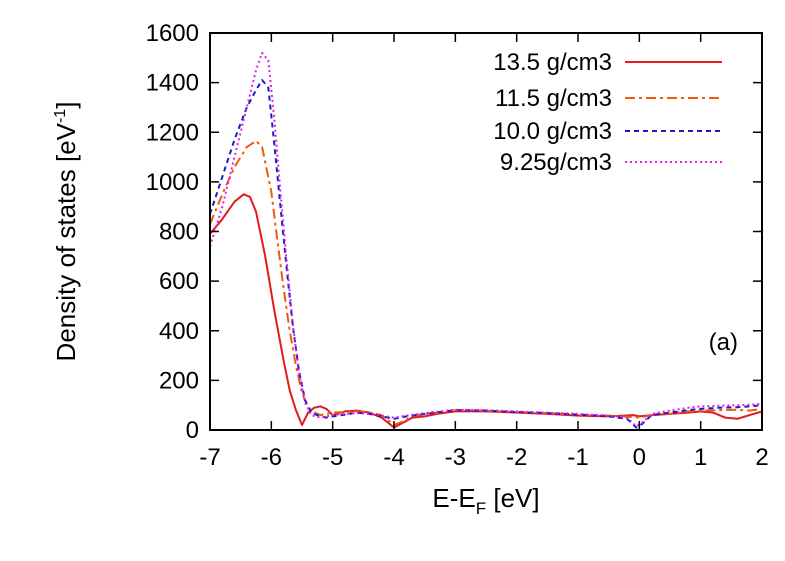 The height and width of the screenshot is (561, 785). What do you see at coordinates (552, 131) in the screenshot?
I see `legend-label-3: 10.0 g/cm3` at bounding box center [552, 131].